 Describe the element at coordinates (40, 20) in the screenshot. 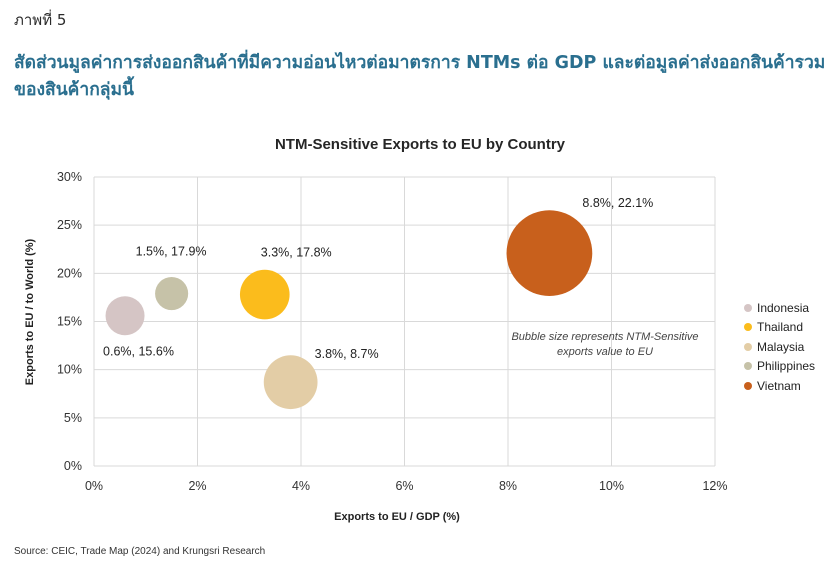

I see `figure-label: ภาพที่ 5` at that location.